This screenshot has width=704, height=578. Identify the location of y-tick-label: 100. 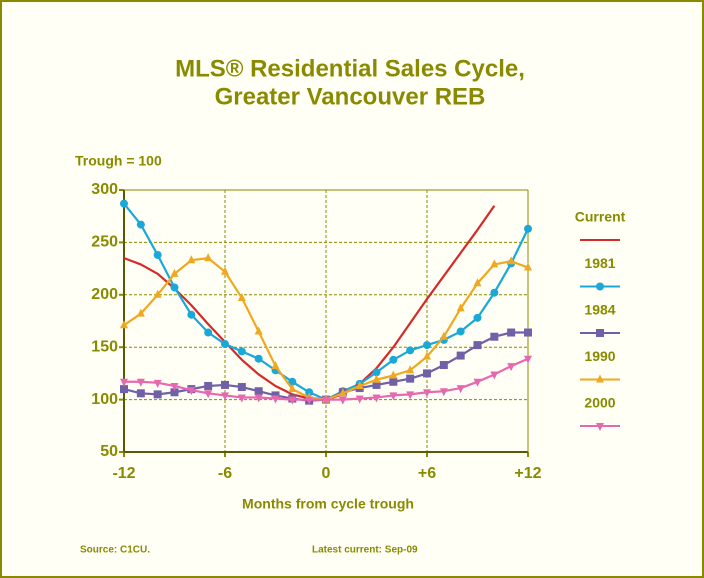
(104, 399).